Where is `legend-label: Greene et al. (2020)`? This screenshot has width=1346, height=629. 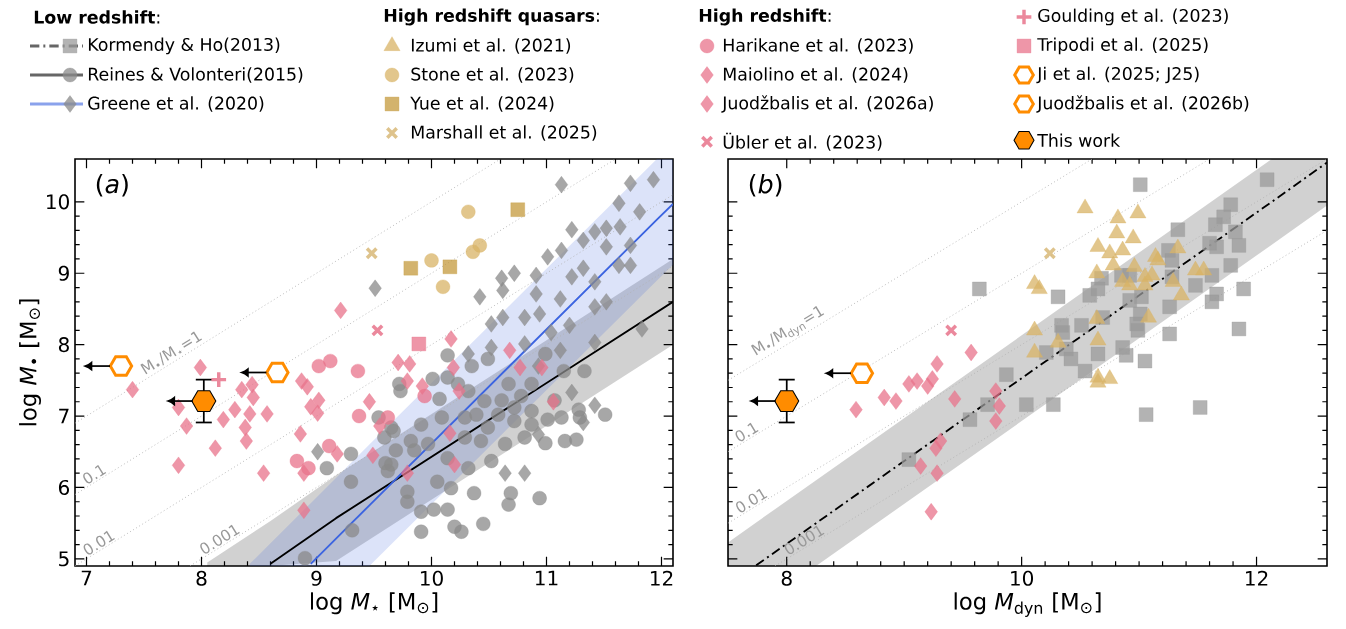 legend-label: Greene et al. (2020) is located at coordinates (176, 104).